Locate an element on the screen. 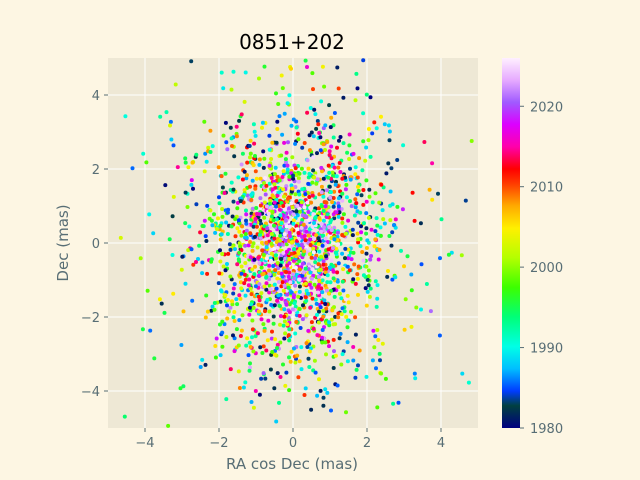  colorbar: 1980 1990 2000 2010 2020 is located at coordinates (532, 247).